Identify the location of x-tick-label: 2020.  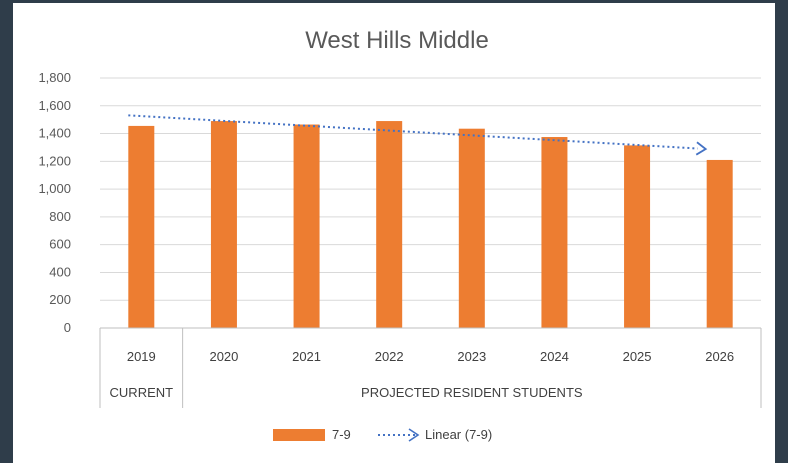
(223, 356).